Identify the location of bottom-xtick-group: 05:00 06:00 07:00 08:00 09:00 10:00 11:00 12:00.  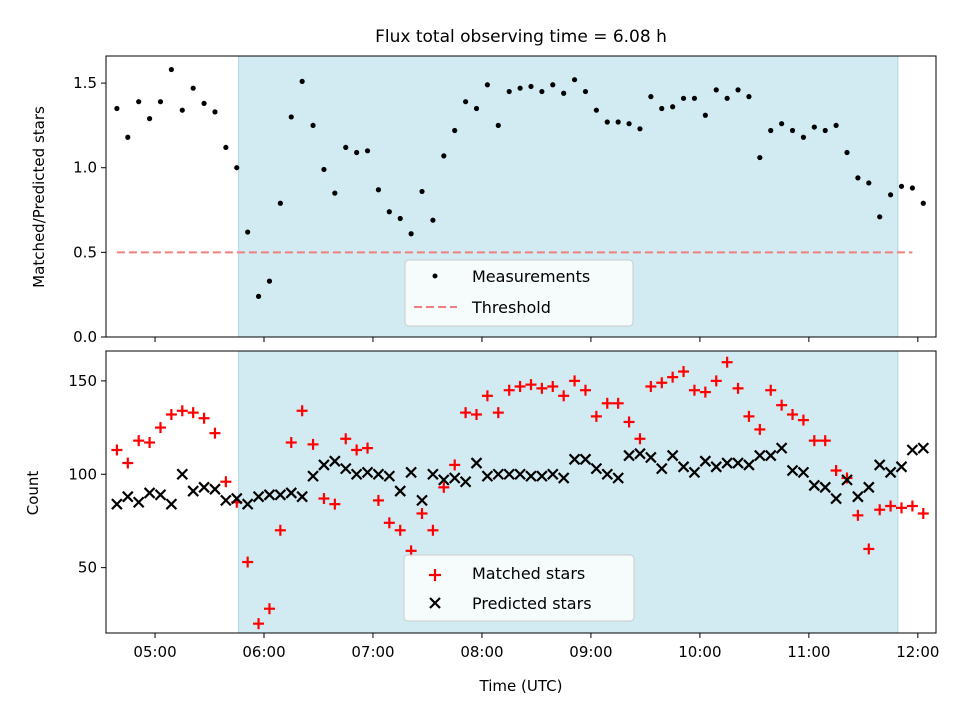
(536, 647).